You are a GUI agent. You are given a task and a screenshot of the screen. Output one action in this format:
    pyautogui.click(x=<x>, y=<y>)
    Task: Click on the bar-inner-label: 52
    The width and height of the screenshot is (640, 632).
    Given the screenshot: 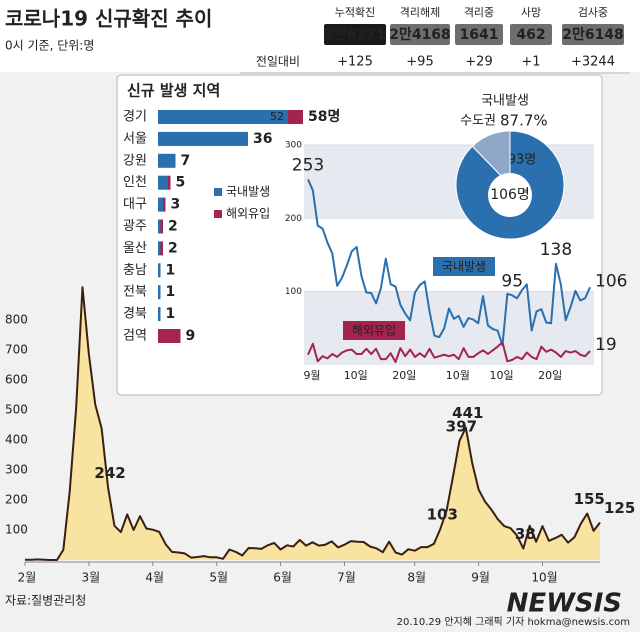 What is the action you would take?
    pyautogui.click(x=277, y=116)
    